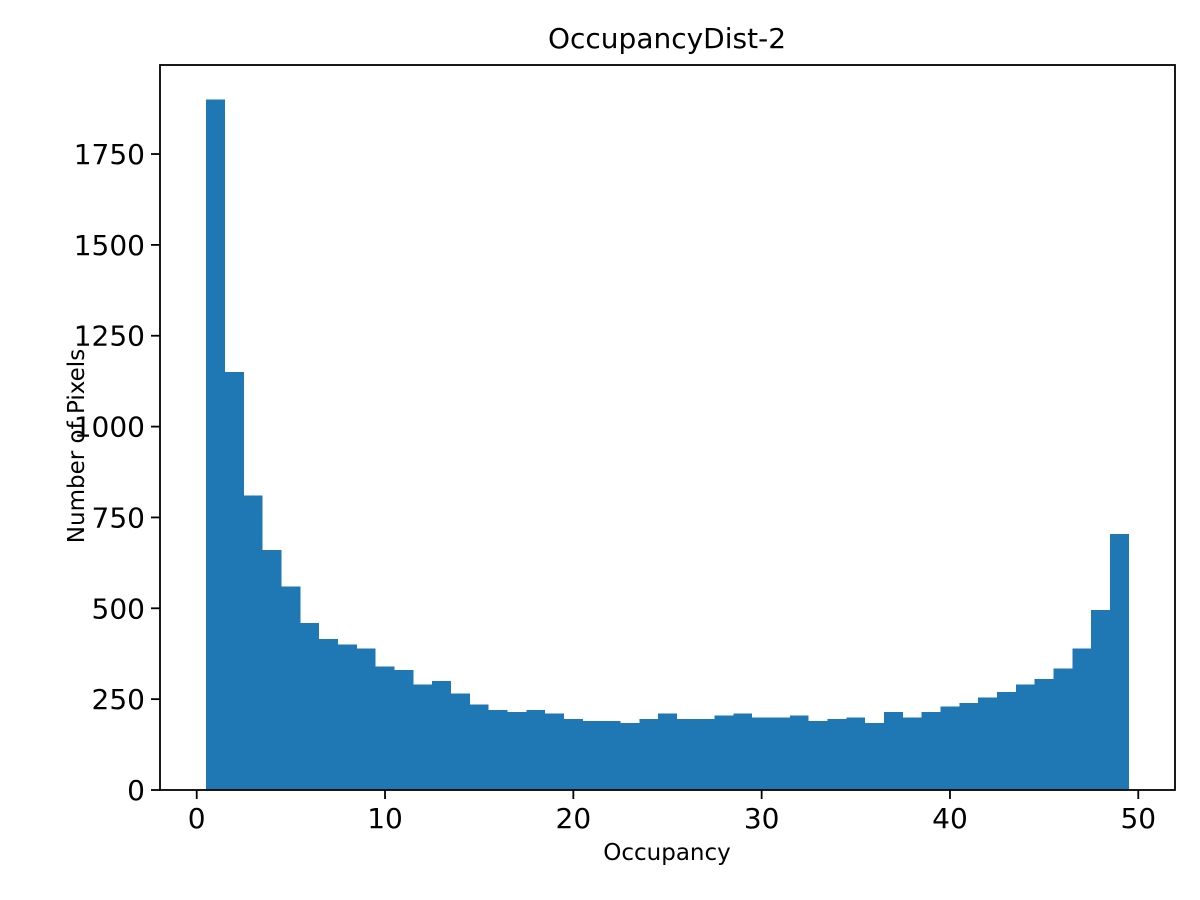  What do you see at coordinates (109, 154) in the screenshot?
I see `y-tick-label: 1750` at bounding box center [109, 154].